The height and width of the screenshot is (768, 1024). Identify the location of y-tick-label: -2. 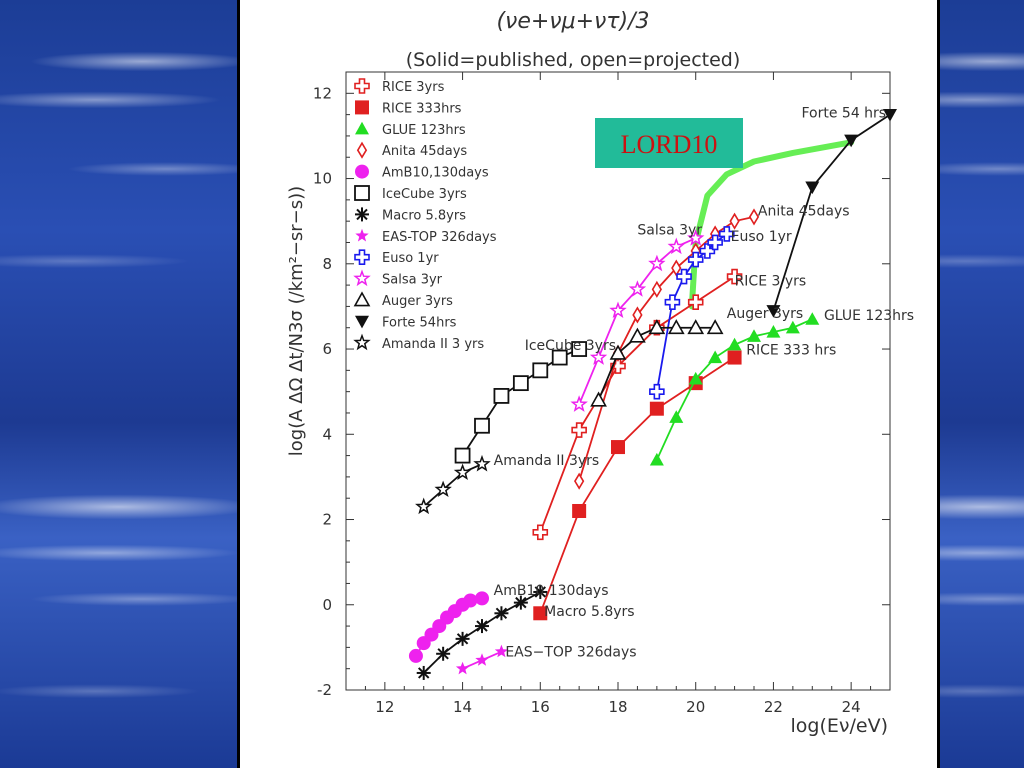
(324, 690).